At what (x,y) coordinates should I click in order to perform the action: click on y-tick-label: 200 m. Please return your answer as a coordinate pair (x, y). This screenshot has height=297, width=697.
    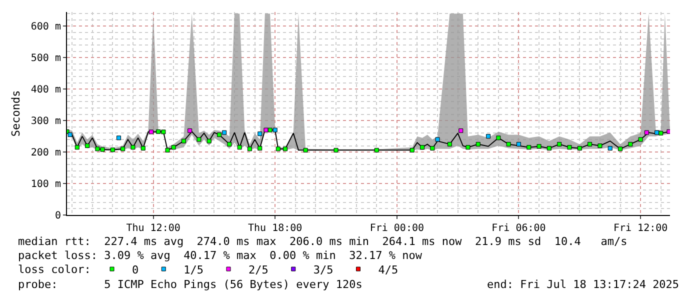
    Looking at the image, I should click on (45, 153).